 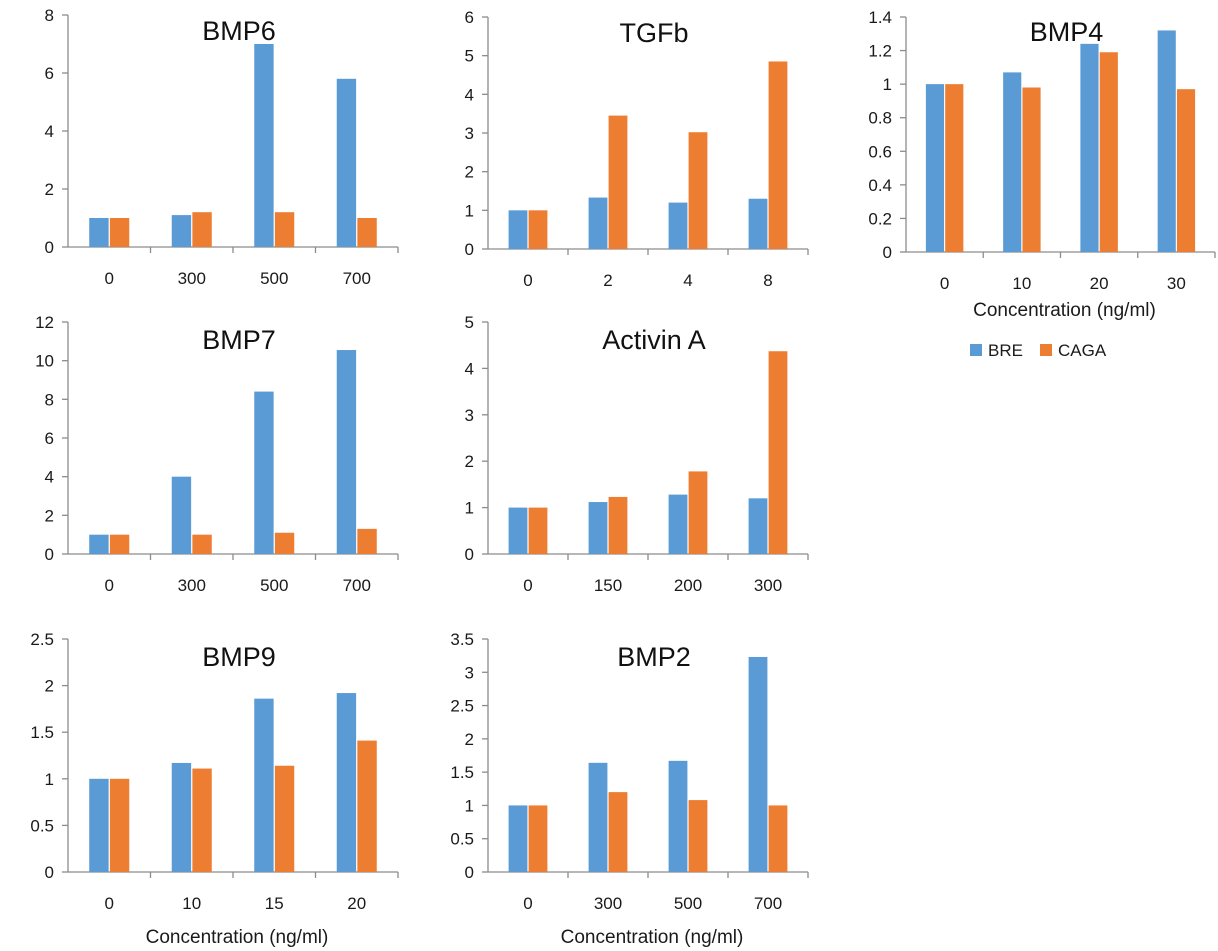 I want to click on y-tick-label: 1.4, so click(x=880, y=17).